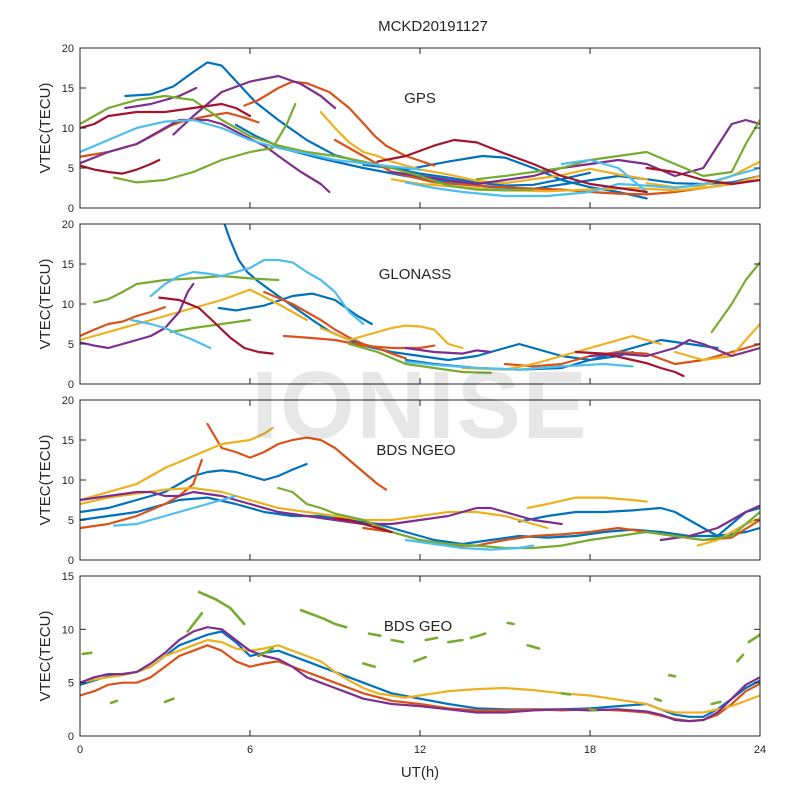  Describe the element at coordinates (433, 26) in the screenshot. I see `figure-title: MCKD20191127` at that location.